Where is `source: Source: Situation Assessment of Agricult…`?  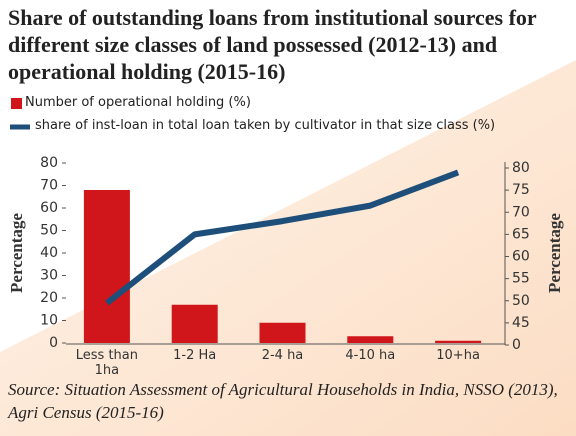
source: Source: Situation Assessment of Agricult… is located at coordinates (283, 401).